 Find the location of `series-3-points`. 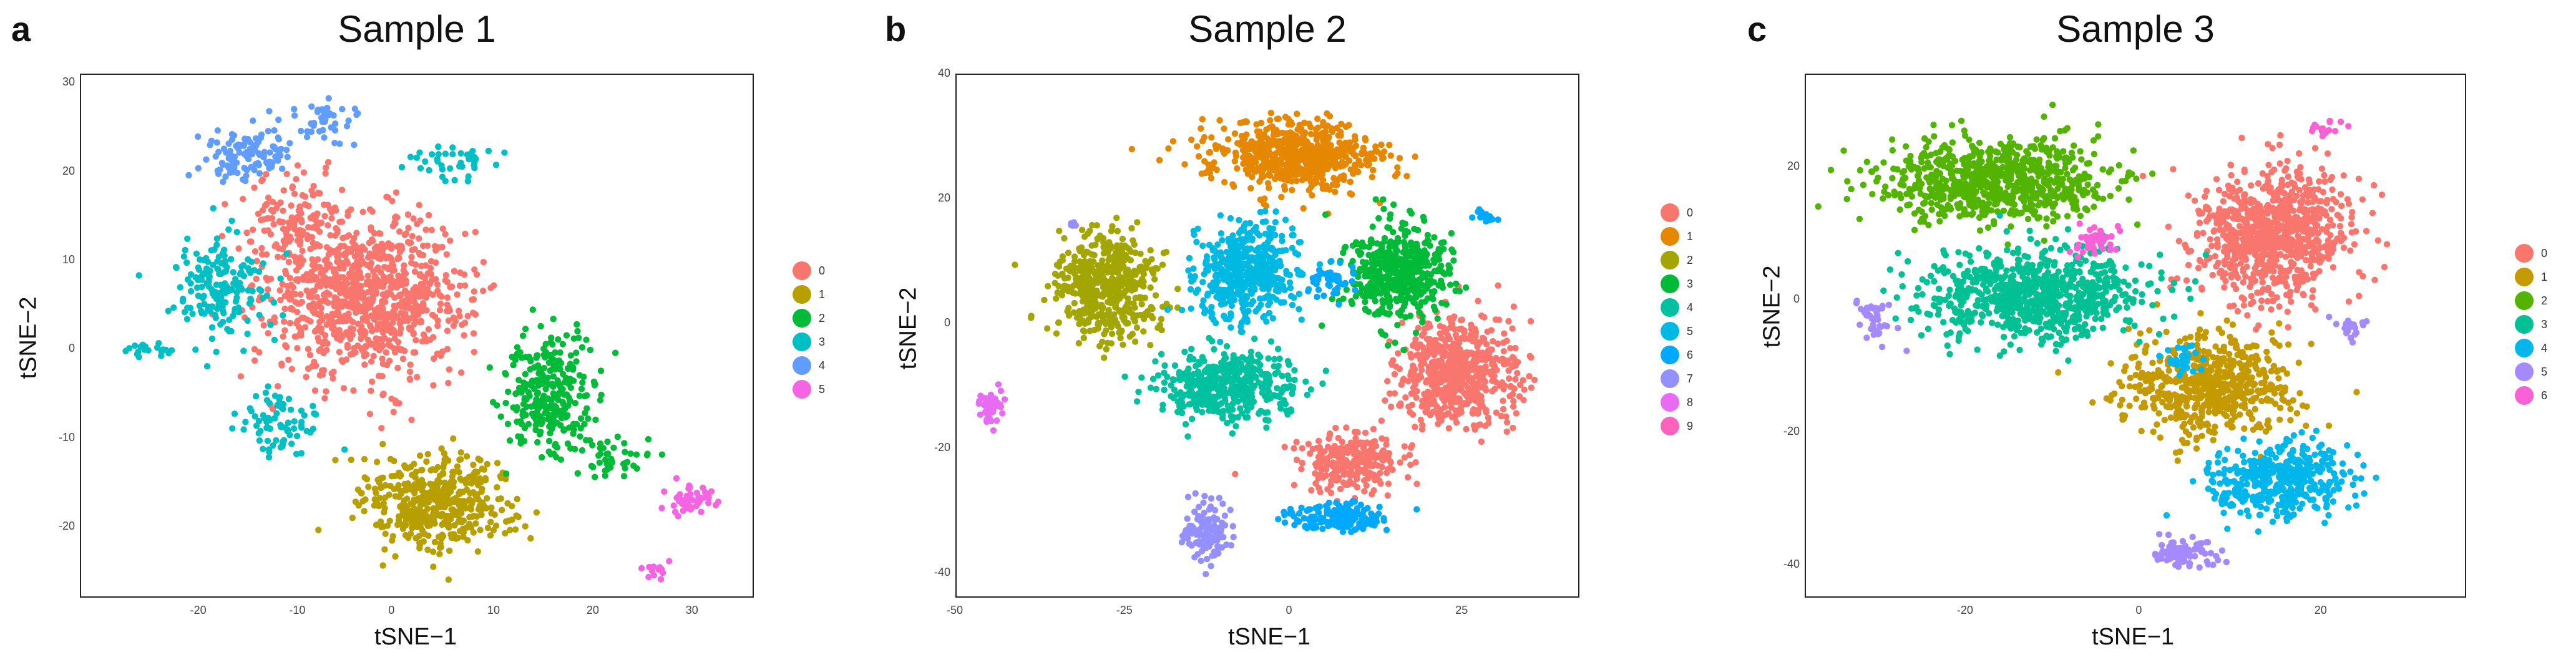

series-3-points is located at coordinates (1394, 275).